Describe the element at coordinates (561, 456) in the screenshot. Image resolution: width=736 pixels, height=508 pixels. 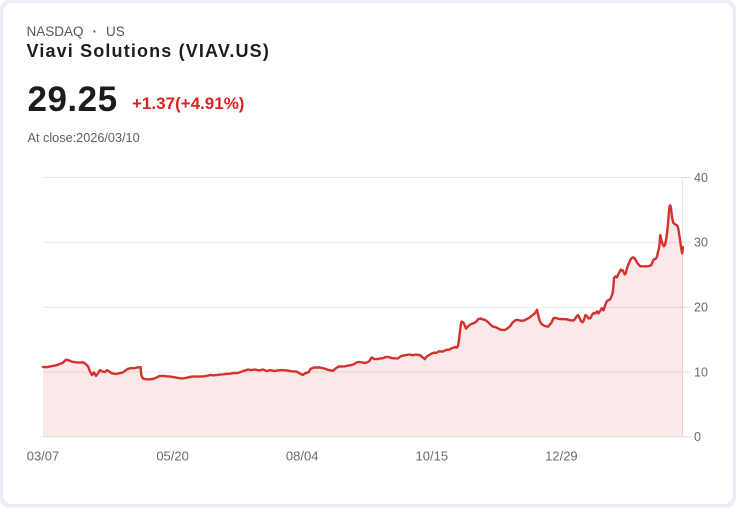
I see `svg-text: 12/29` at that location.